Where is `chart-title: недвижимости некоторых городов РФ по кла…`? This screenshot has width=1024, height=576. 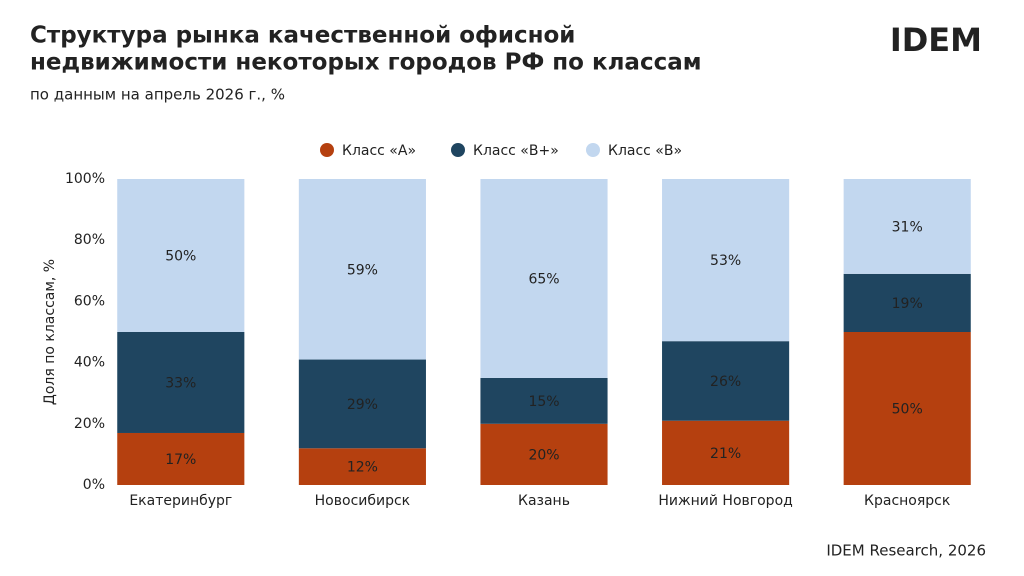 chart-title: недвижимости некоторых городов РФ по кла… is located at coordinates (366, 63).